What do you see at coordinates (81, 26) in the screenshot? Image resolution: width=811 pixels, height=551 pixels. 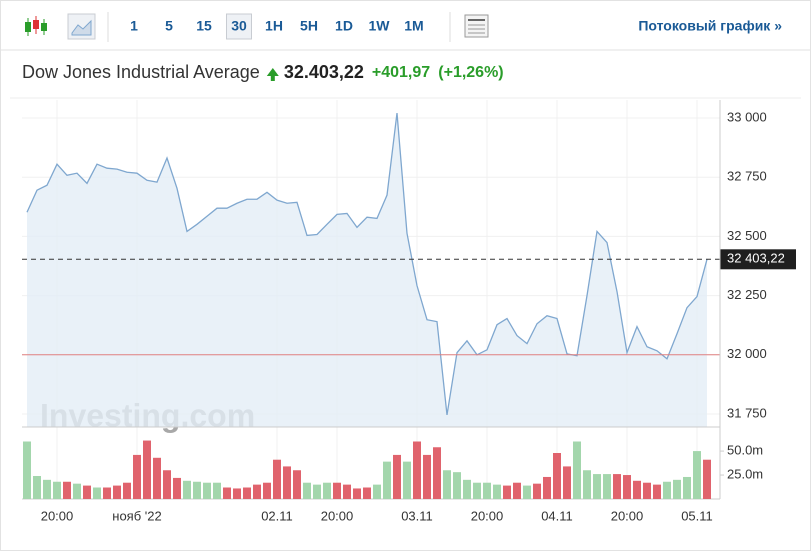 I see `line-icon` at bounding box center [81, 26].